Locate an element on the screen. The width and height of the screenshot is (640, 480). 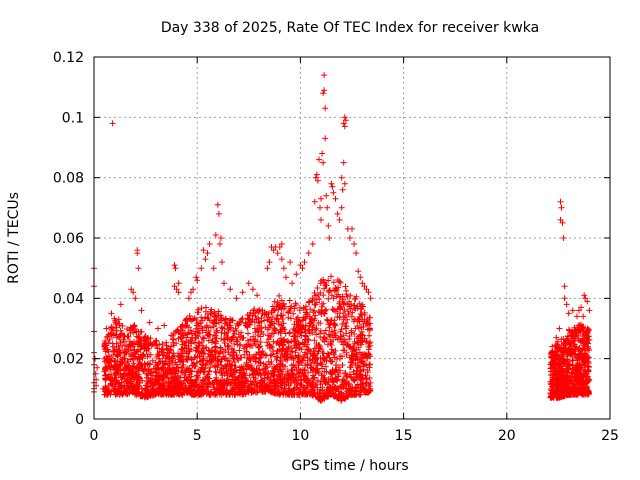
x-tick-label: 20 is located at coordinates (507, 436).